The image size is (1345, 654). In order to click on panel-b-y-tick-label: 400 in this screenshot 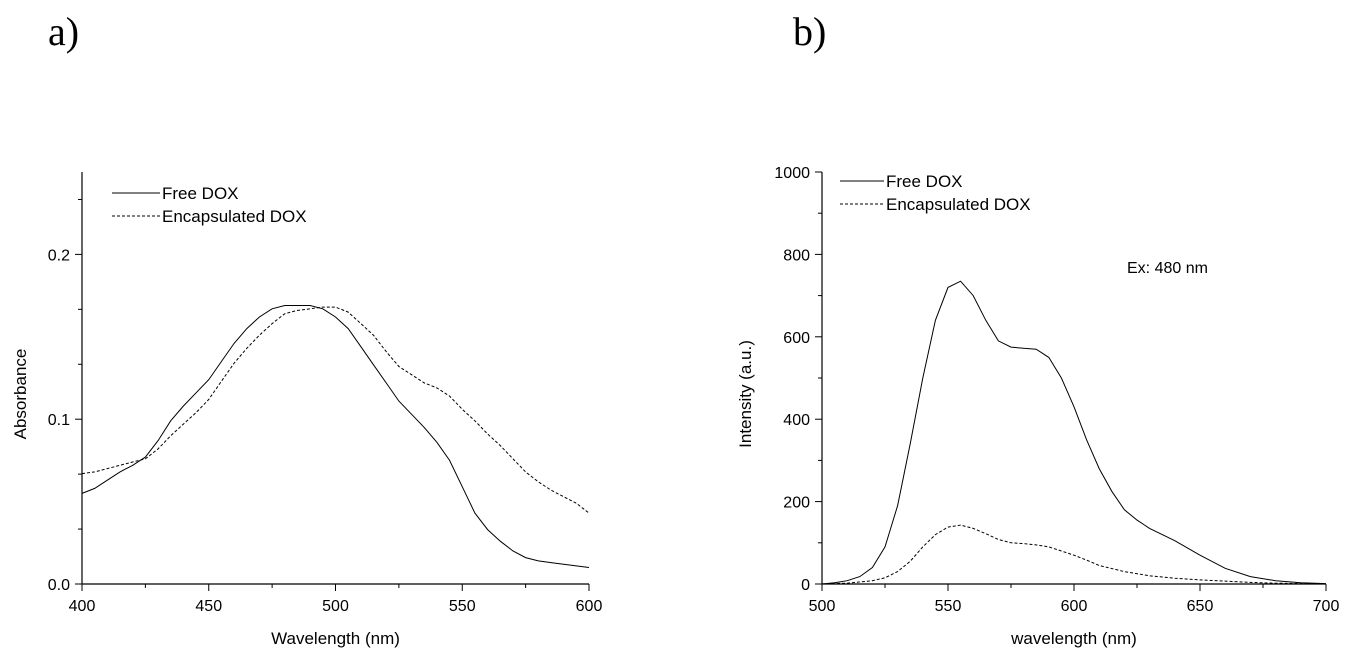, I will do `click(796, 420)`.